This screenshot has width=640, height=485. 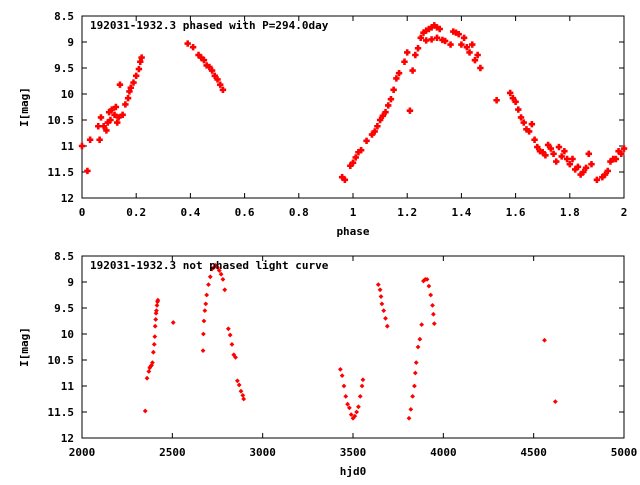 What do you see at coordinates (352, 231) in the screenshot?
I see `phased-x-axis-label: phase` at bounding box center [352, 231].